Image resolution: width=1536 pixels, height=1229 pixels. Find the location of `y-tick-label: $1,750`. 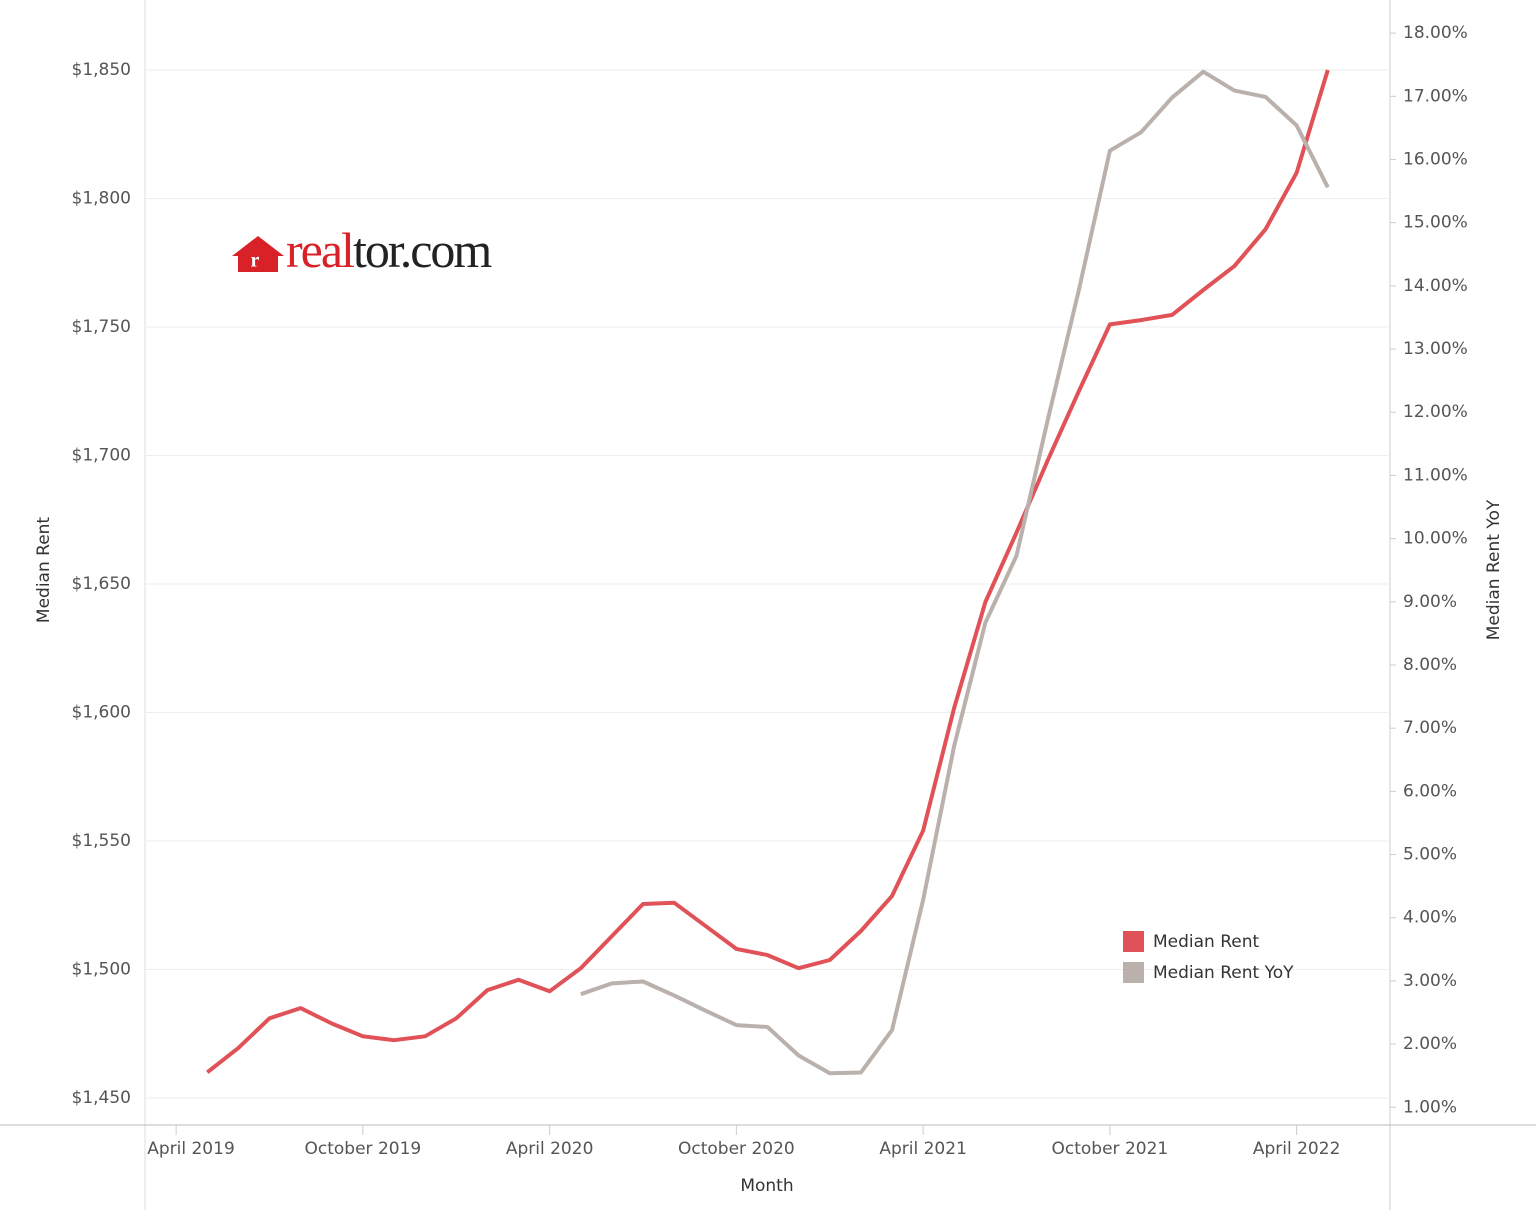

y-tick-label: $1,750 is located at coordinates (101, 327).